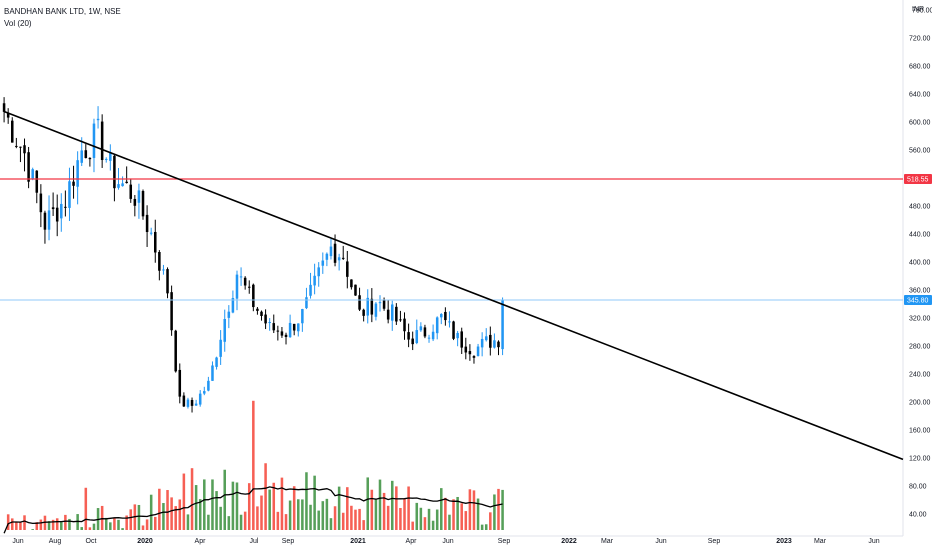 The image size is (932, 550). What do you see at coordinates (917, 275) in the screenshot?
I see `price-axis-area` at bounding box center [917, 275].